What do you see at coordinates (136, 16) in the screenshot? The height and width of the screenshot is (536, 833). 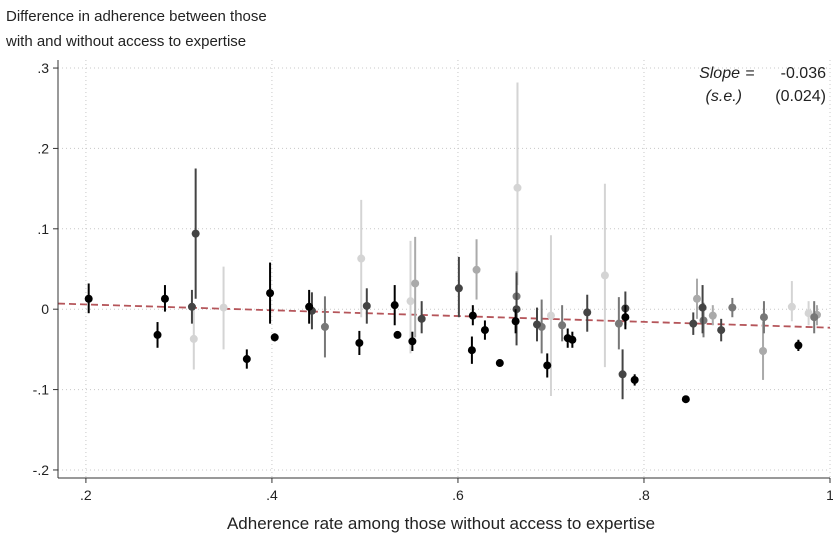 I see `y-axis-label-line-1: Difference in adherence between those` at bounding box center [136, 16].